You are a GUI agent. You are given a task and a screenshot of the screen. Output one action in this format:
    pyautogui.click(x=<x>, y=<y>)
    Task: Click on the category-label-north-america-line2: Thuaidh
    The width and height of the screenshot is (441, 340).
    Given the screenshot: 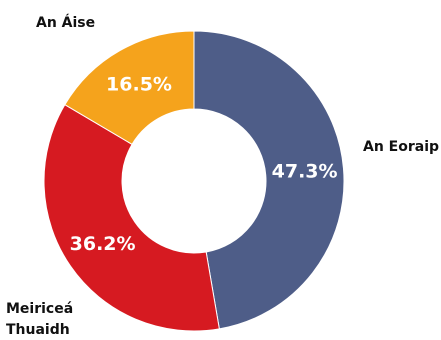 What is the action you would take?
    pyautogui.click(x=38, y=330)
    